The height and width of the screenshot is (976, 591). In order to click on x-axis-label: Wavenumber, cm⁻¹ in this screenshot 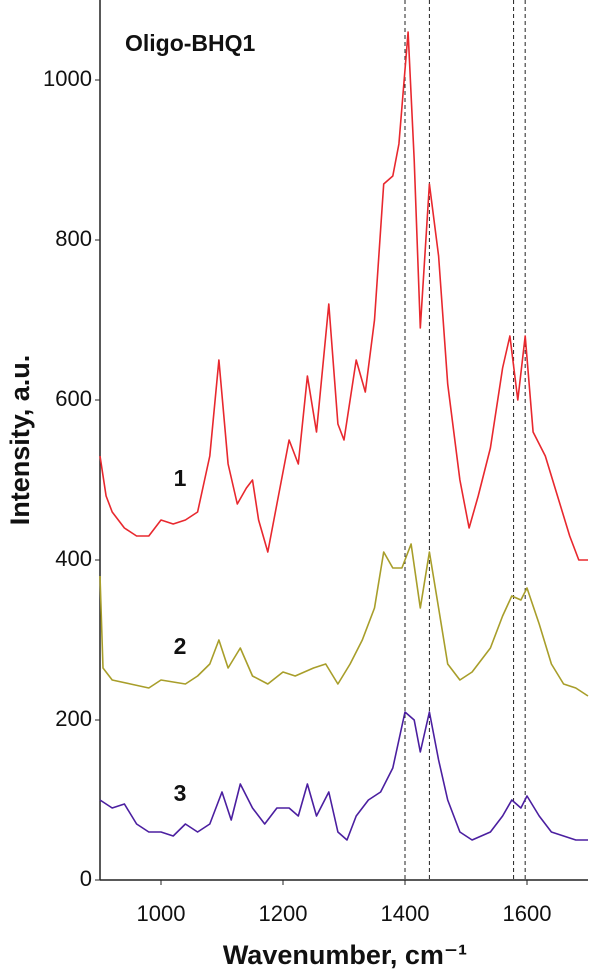, I will do `click(345, 955)`.